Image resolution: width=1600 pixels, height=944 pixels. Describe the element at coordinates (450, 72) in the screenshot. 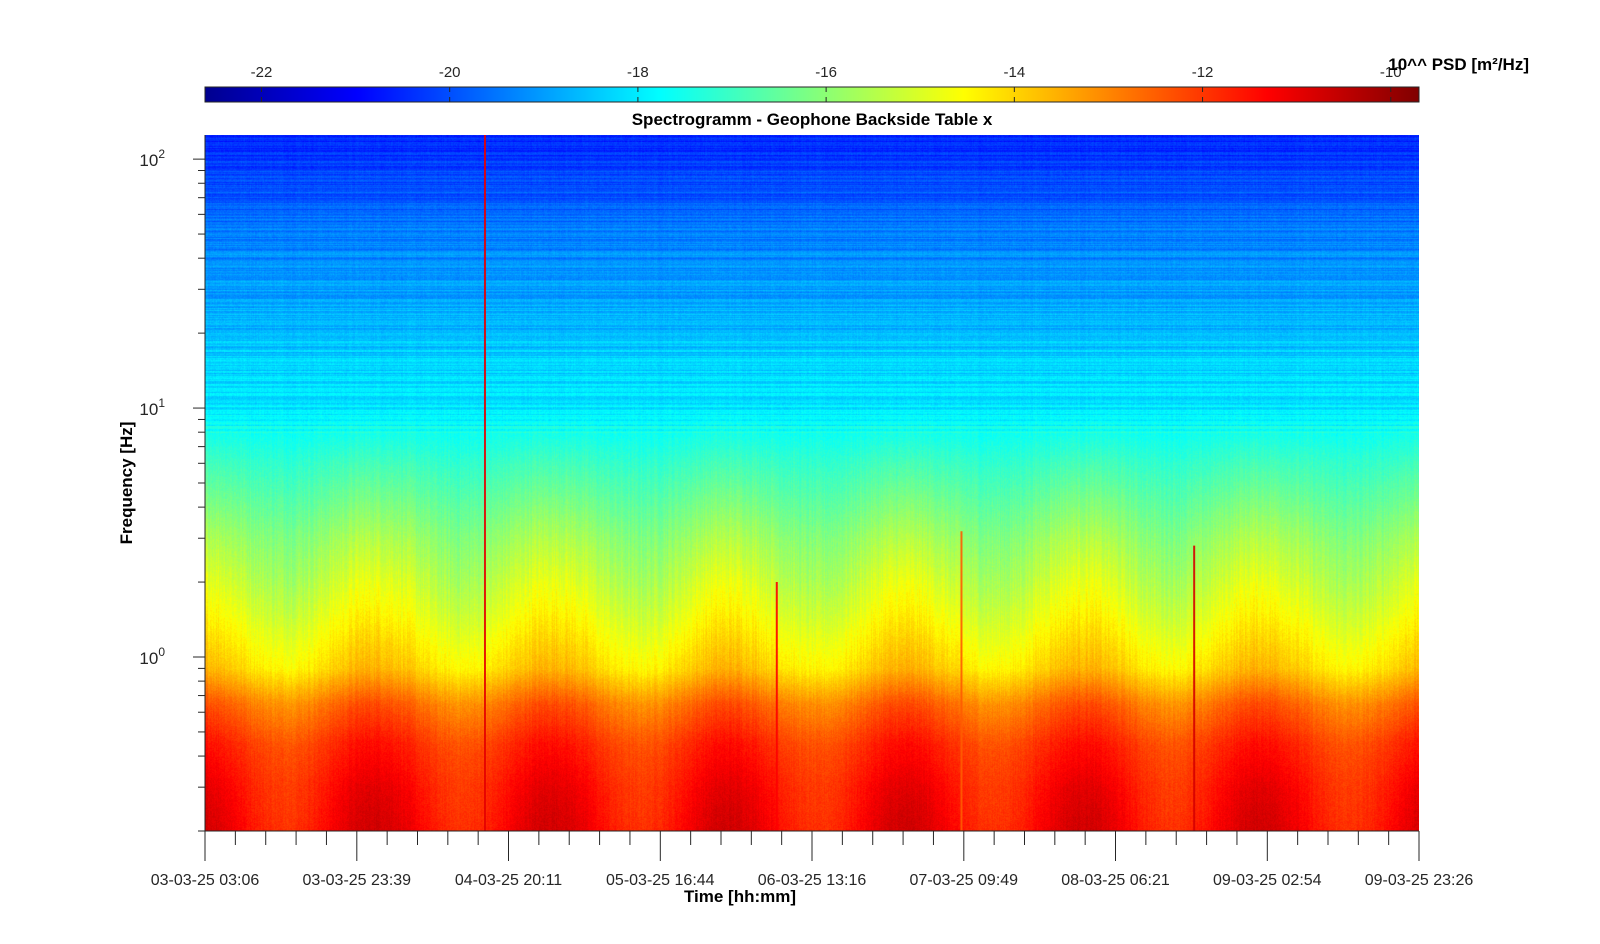

I see `colorbar-tick-label: -20` at that location.